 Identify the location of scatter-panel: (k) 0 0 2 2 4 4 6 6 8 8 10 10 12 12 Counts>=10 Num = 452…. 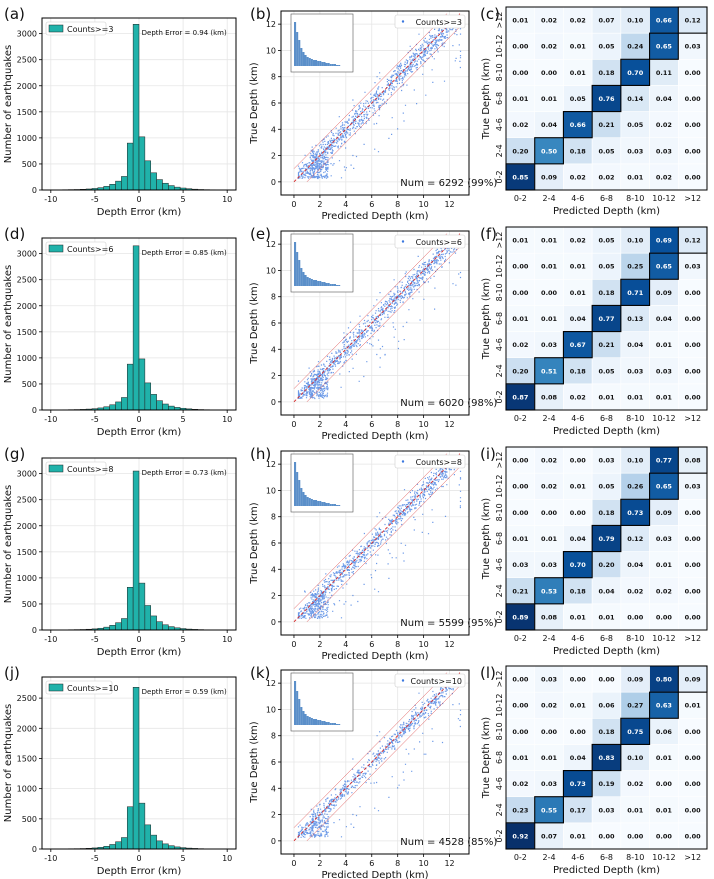
(373, 771).